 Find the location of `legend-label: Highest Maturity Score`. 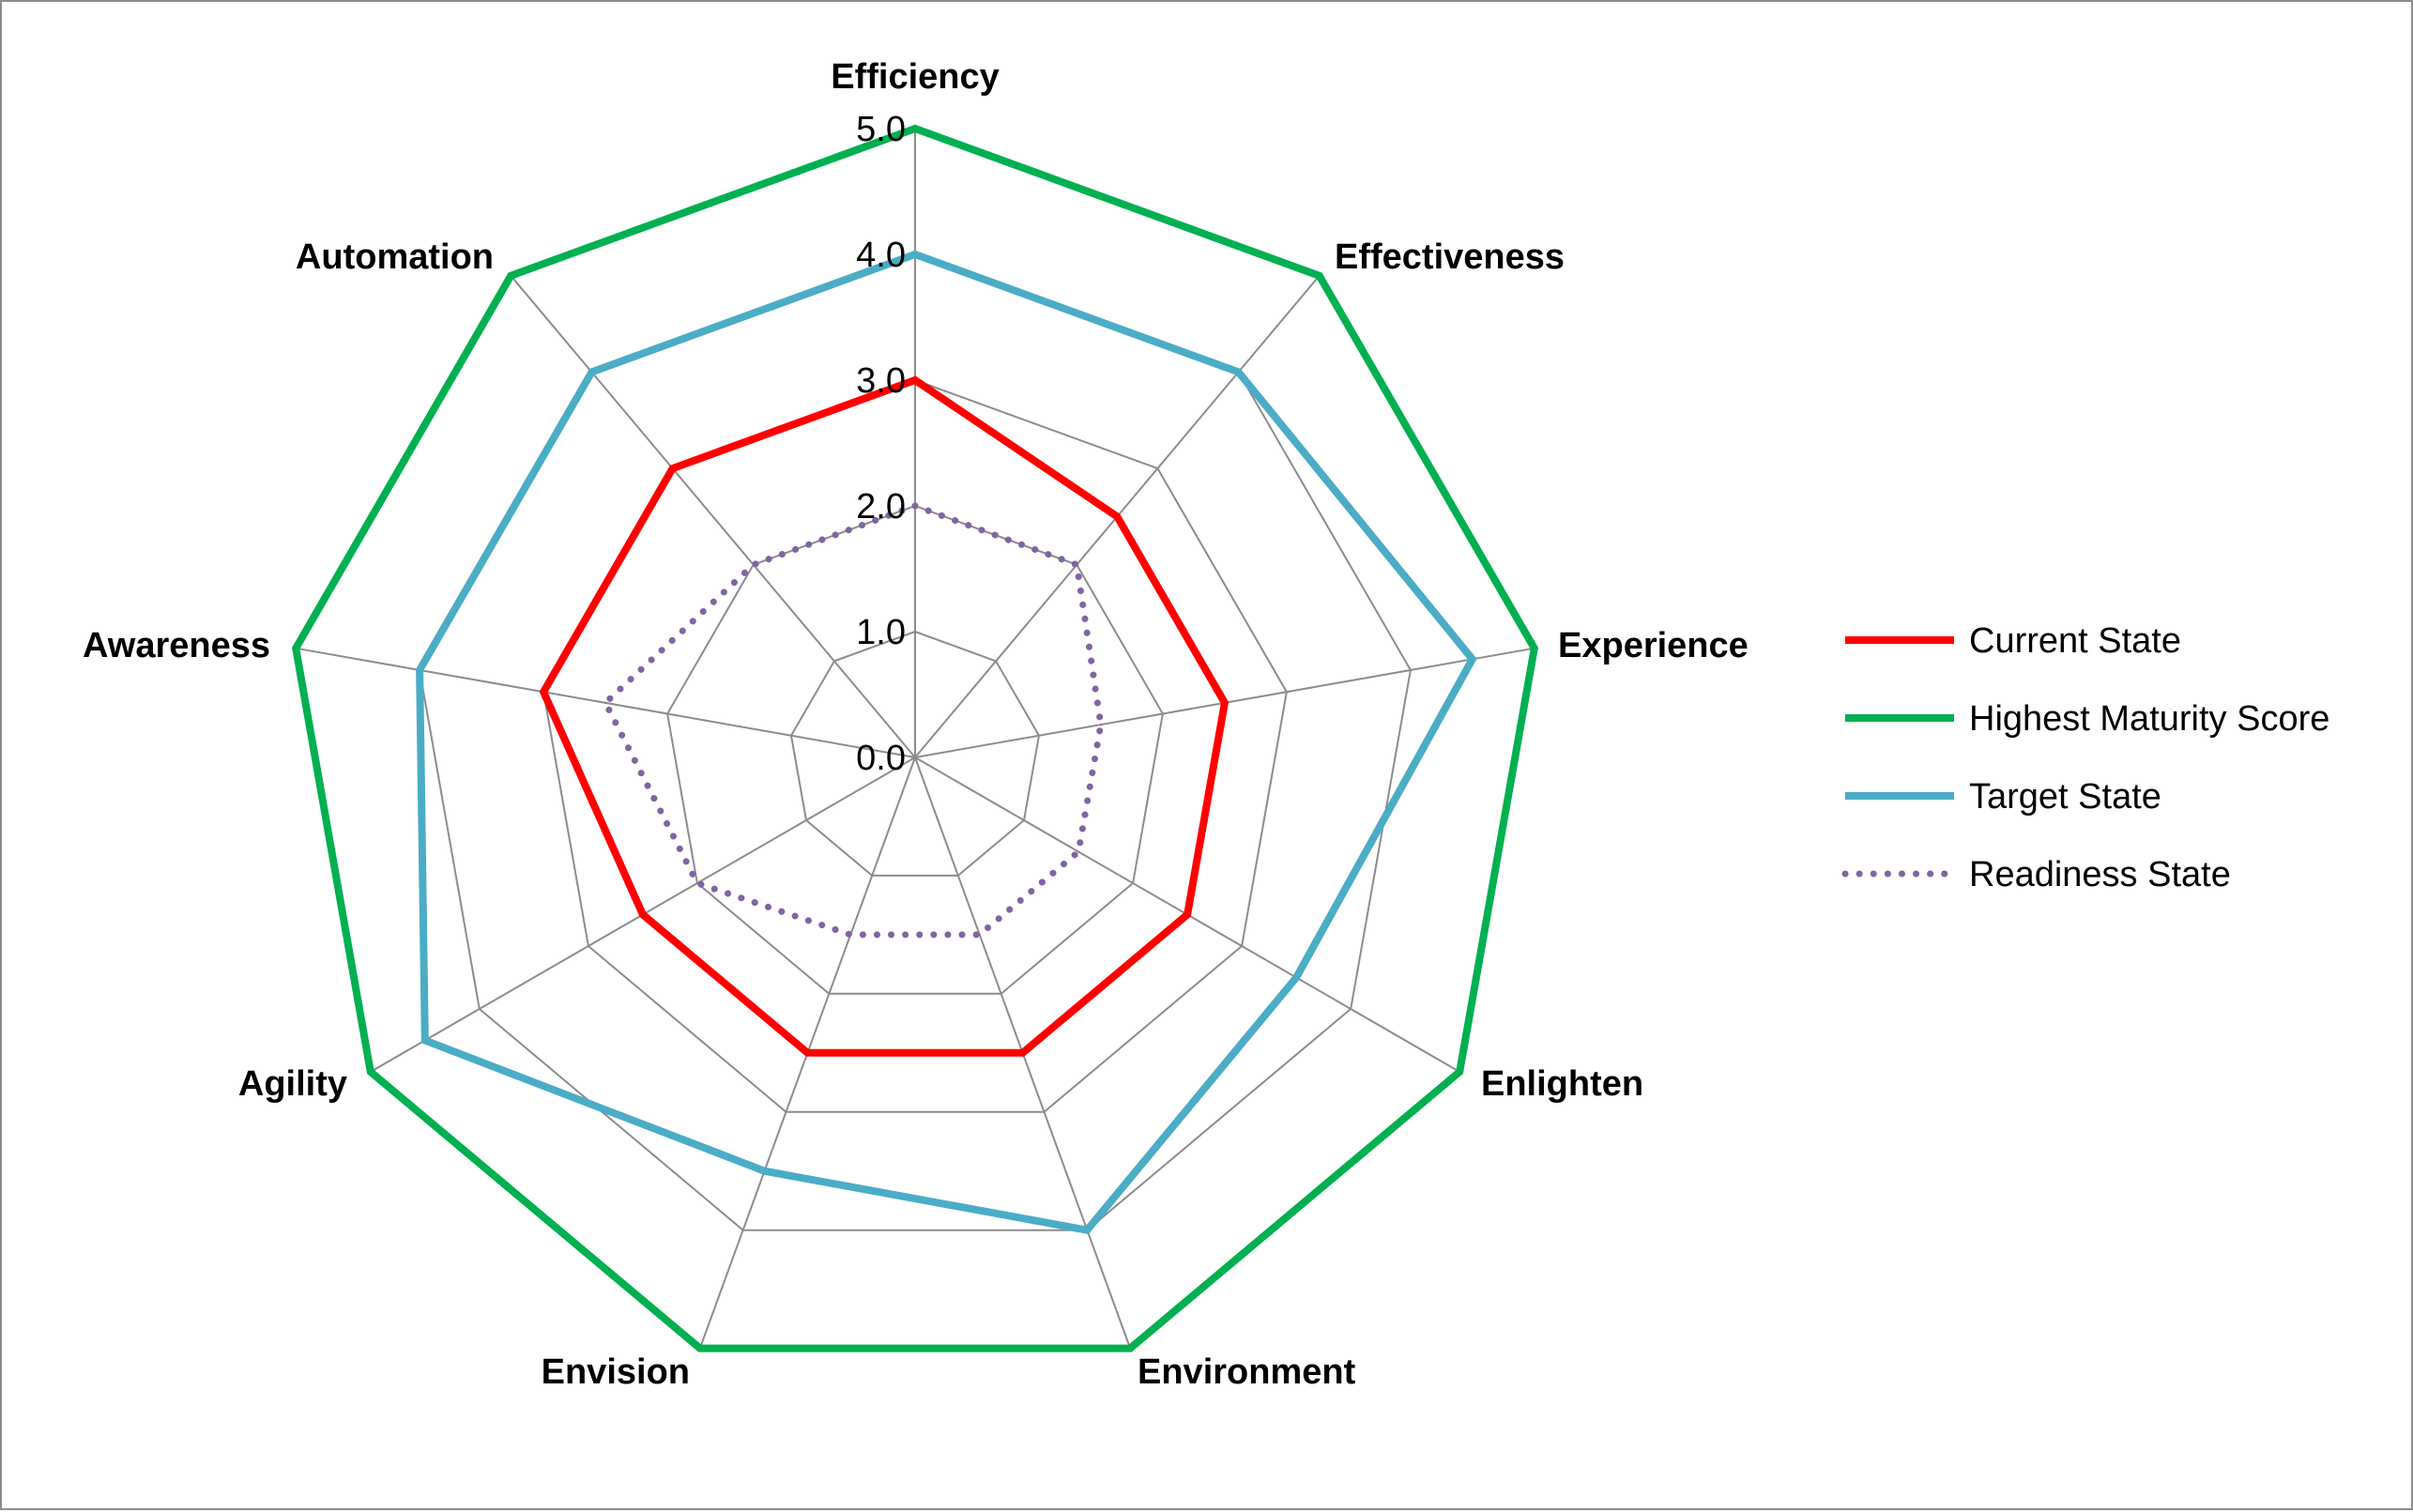

legend-label: Highest Maturity Score is located at coordinates (2149, 719).